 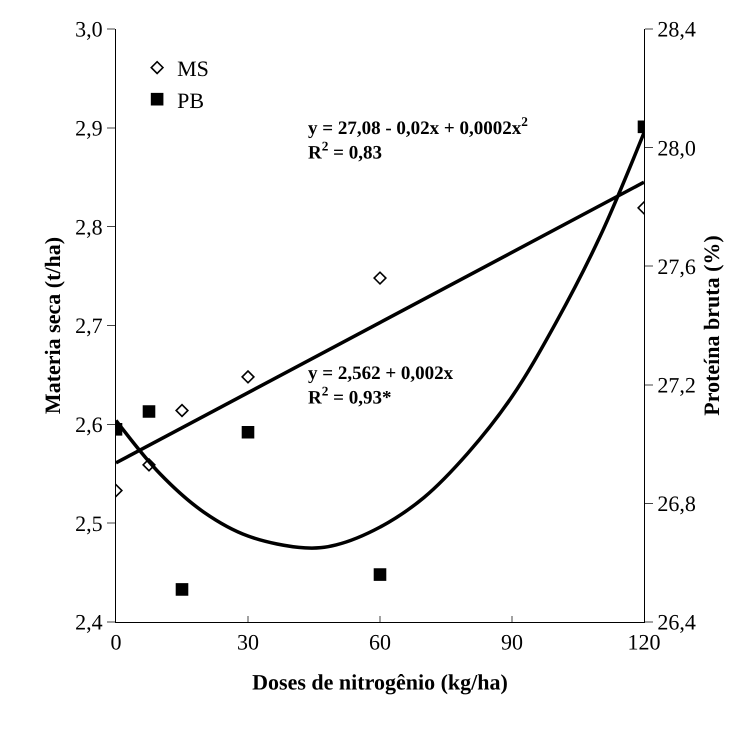 I want to click on annotation: y = 2,562 + 0,002x R$^{2}$ = 0,93*, so click(x=381, y=386).